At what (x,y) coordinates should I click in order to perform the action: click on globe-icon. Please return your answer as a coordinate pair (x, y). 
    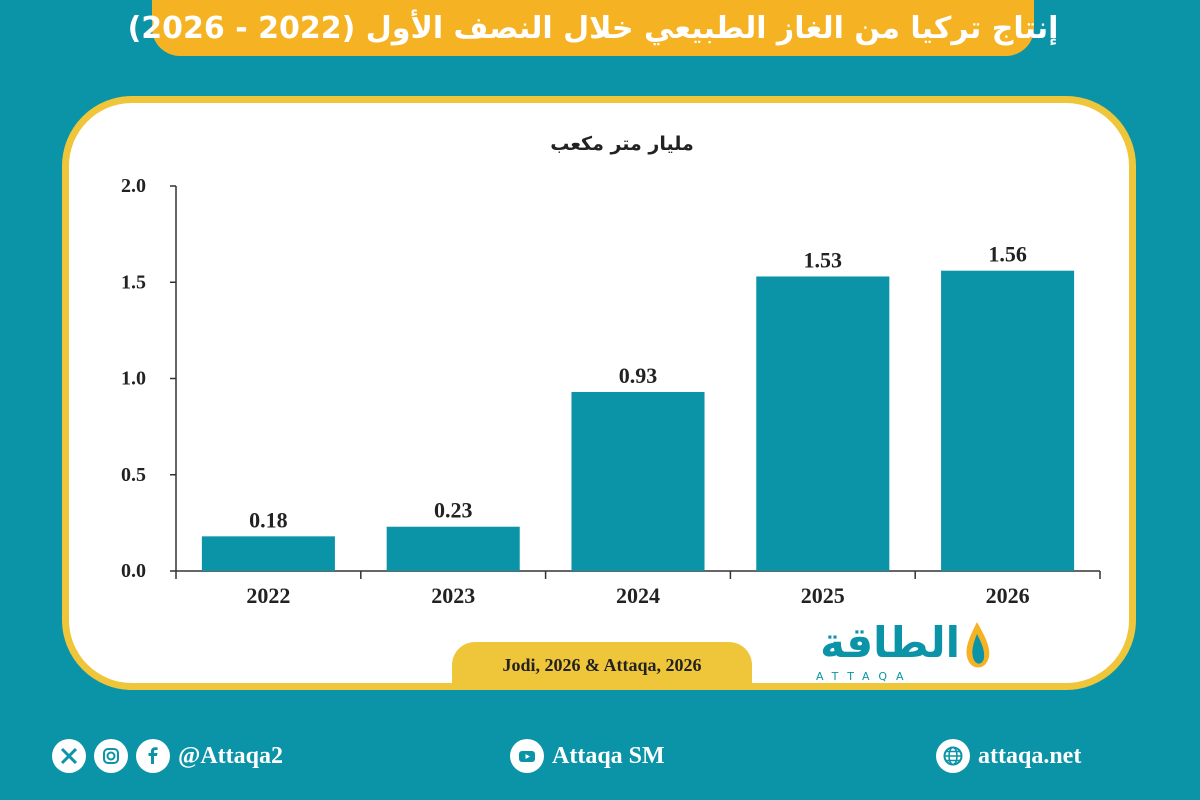
    Looking at the image, I should click on (953, 756).